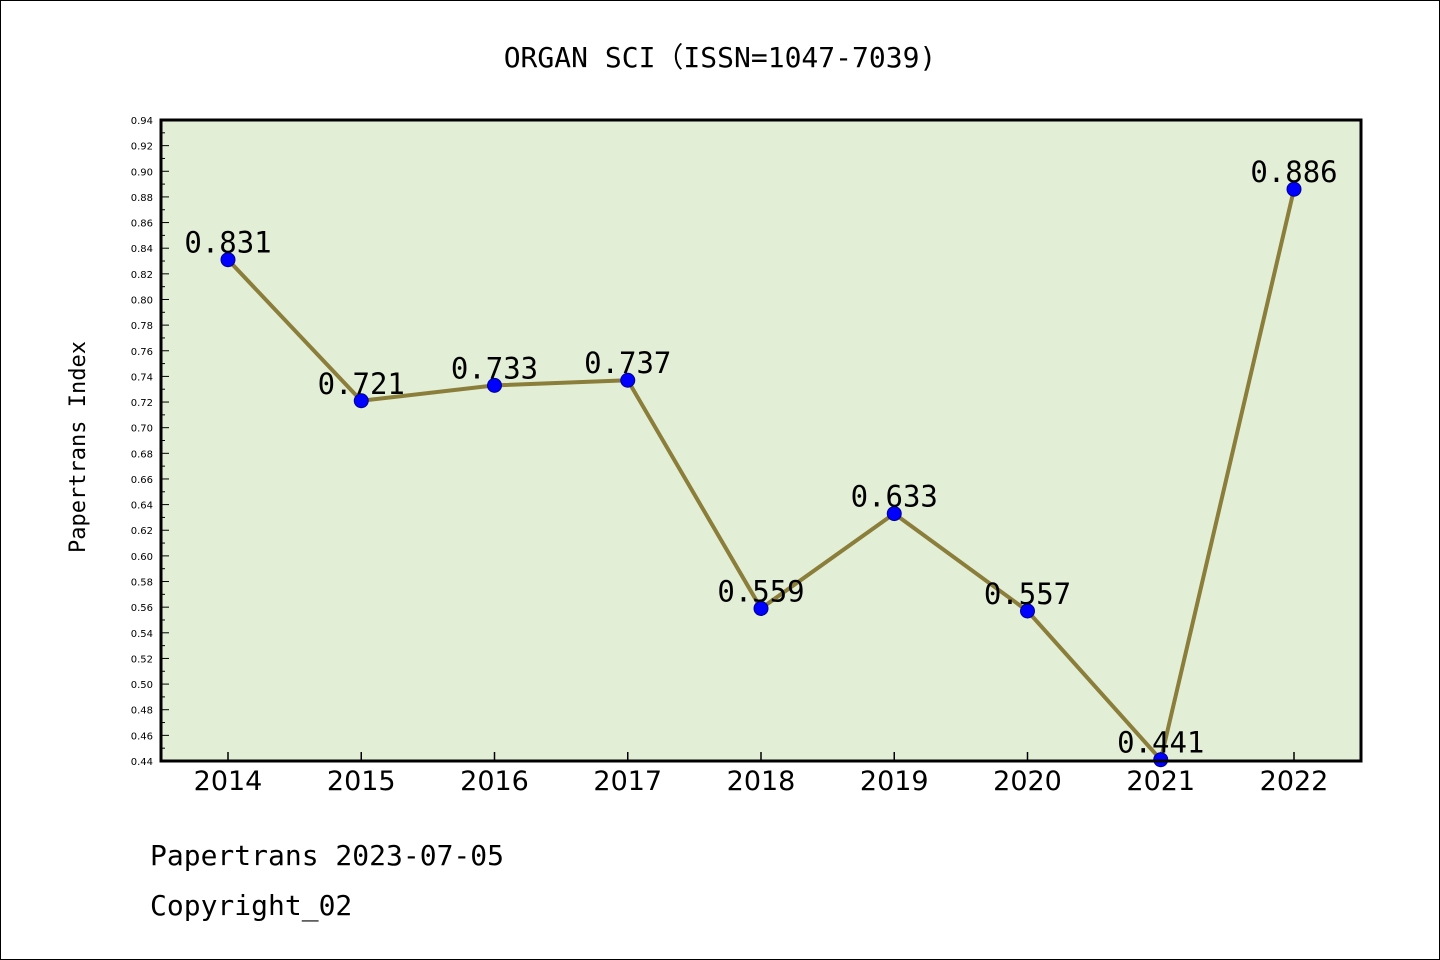 Image resolution: width=1440 pixels, height=960 pixels. Describe the element at coordinates (142, 736) in the screenshot. I see `y-tick-label: 0.46` at that location.